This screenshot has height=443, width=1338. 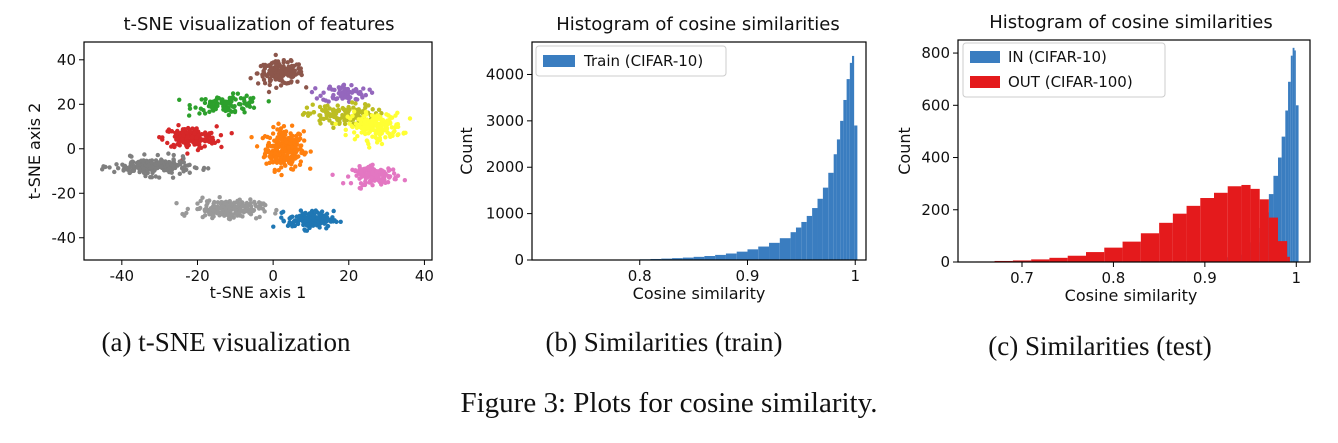 I want to click on test-hist-y-tick-label: 800, so click(x=935, y=53).